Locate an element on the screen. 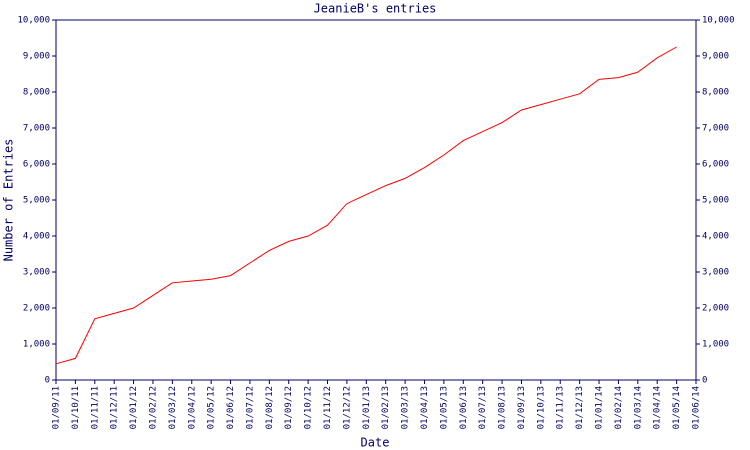 The height and width of the screenshot is (450, 750). x-tick-label: 01/09/13 is located at coordinates (522, 407).